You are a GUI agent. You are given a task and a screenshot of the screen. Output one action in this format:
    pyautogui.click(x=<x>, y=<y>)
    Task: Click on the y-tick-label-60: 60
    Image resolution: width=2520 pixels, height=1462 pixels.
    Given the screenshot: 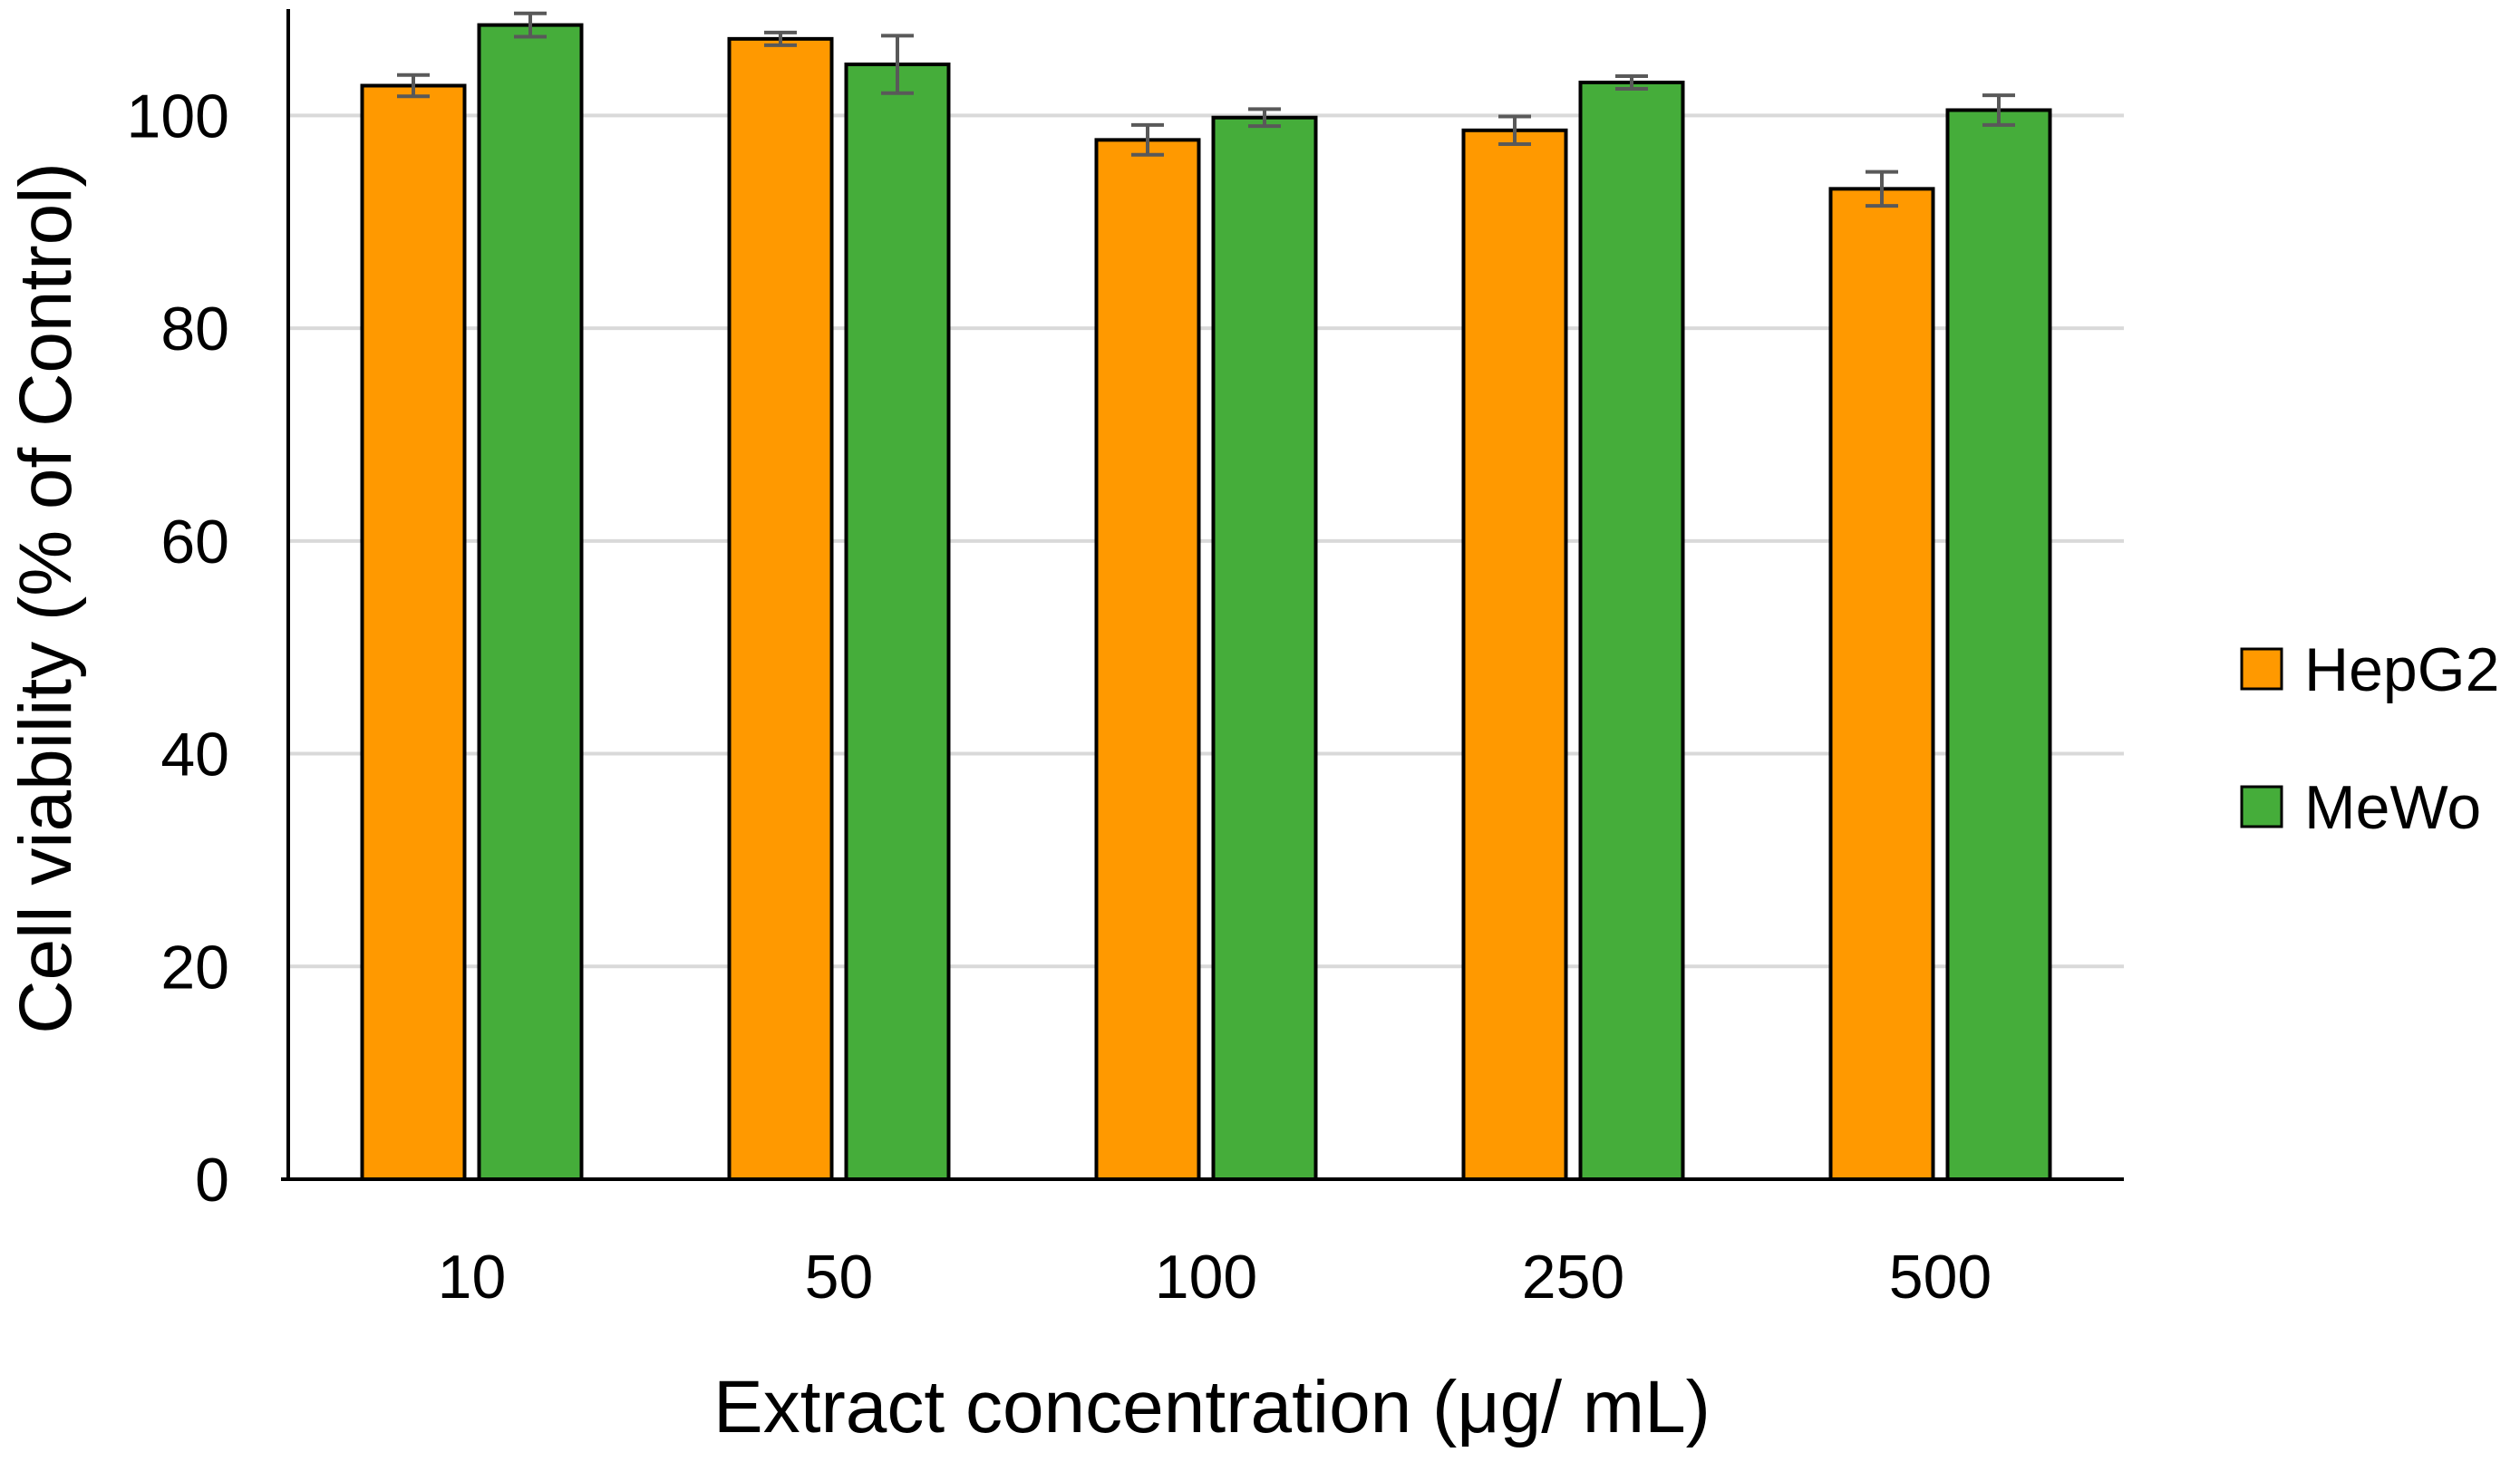 What is the action you would take?
    pyautogui.click(x=195, y=542)
    